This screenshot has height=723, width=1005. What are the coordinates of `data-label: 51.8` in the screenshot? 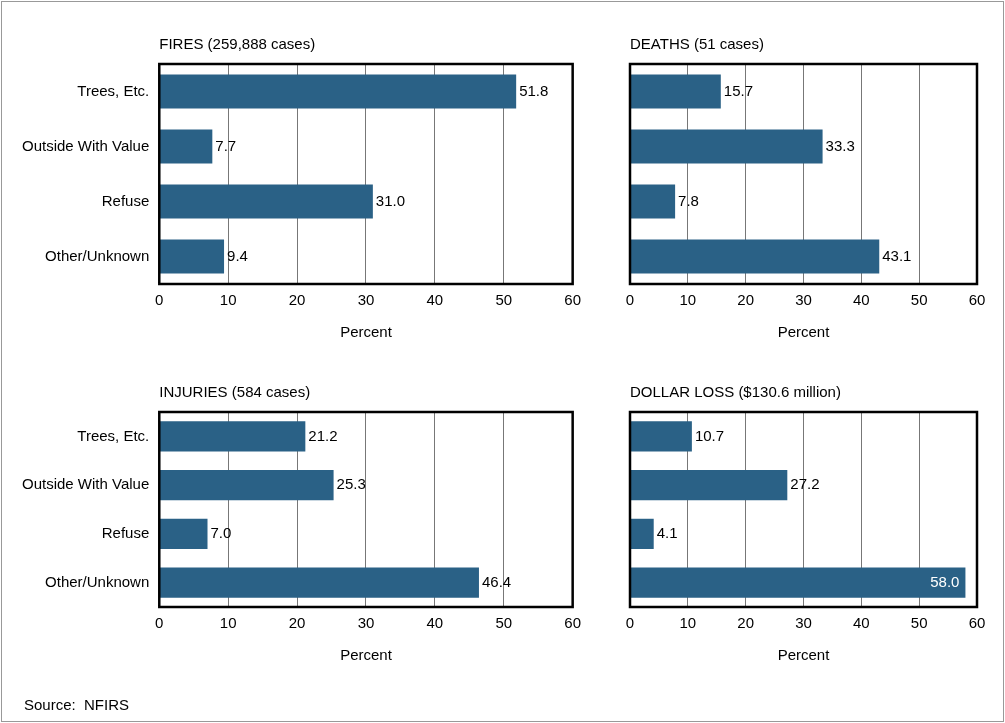 It's located at (534, 90).